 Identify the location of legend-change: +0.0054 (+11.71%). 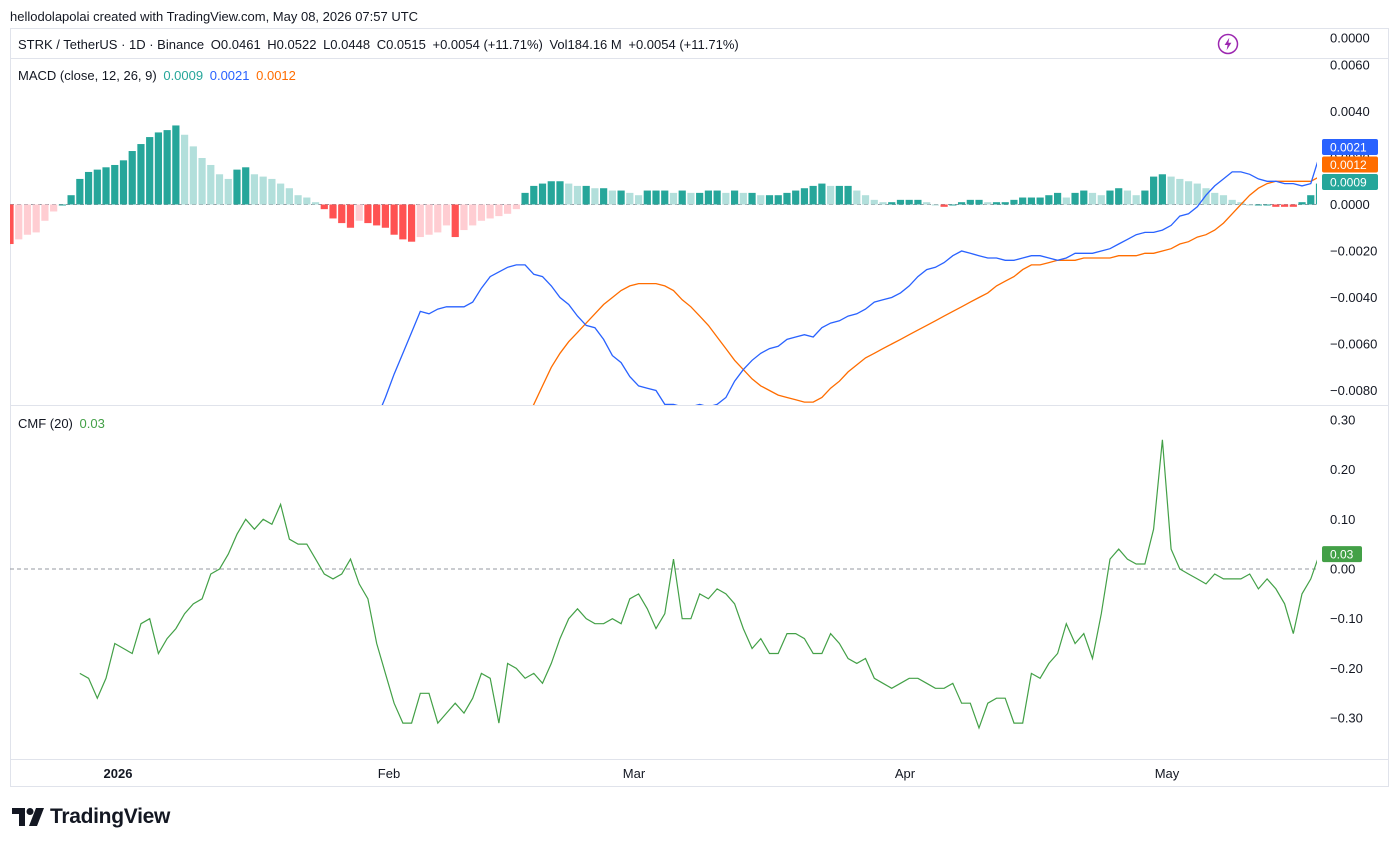
(487, 44).